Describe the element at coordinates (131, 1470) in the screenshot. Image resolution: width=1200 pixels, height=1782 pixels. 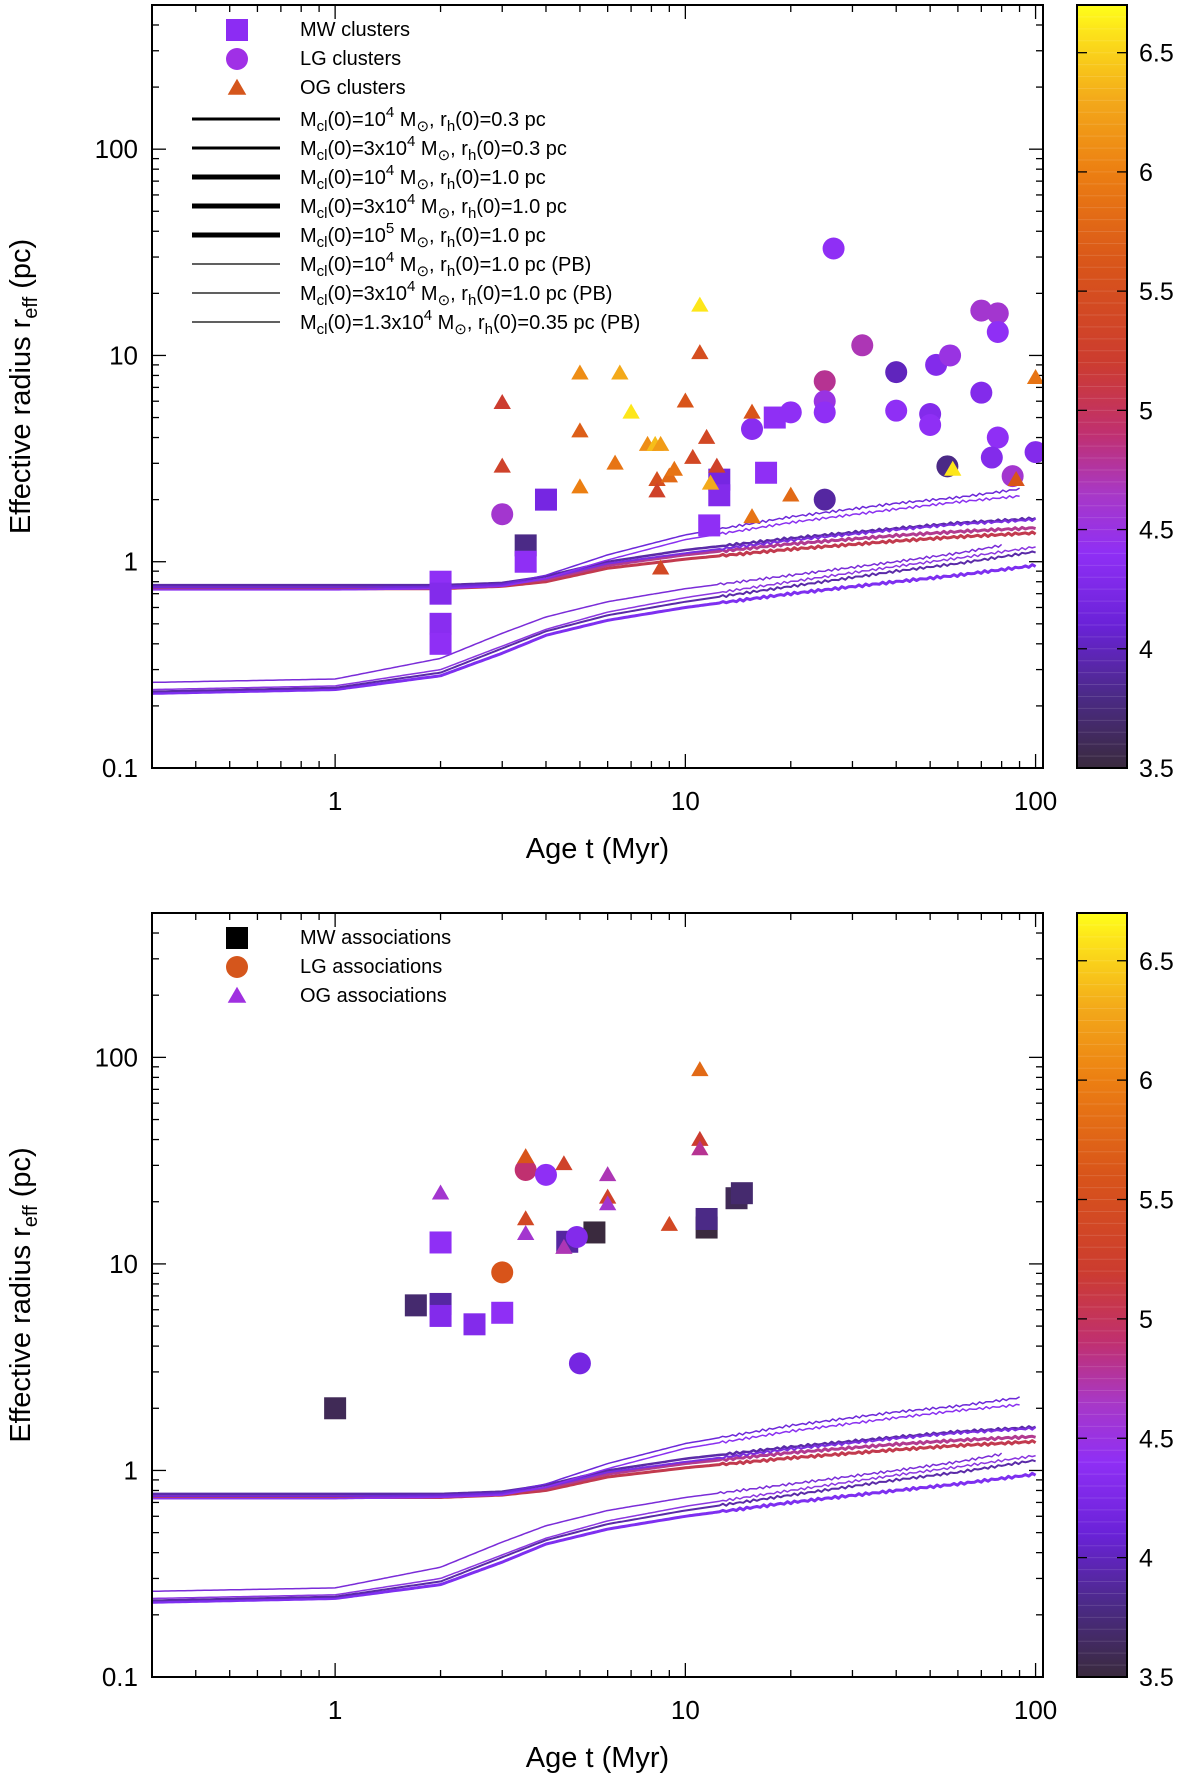
I see `y-tick-label: 1` at that location.